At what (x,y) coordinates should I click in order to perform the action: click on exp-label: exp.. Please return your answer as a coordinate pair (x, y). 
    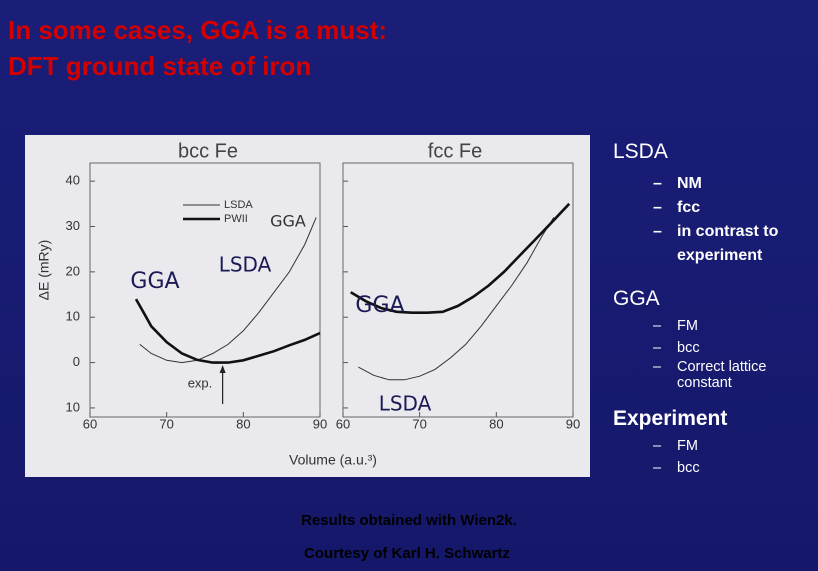
    Looking at the image, I should click on (200, 382).